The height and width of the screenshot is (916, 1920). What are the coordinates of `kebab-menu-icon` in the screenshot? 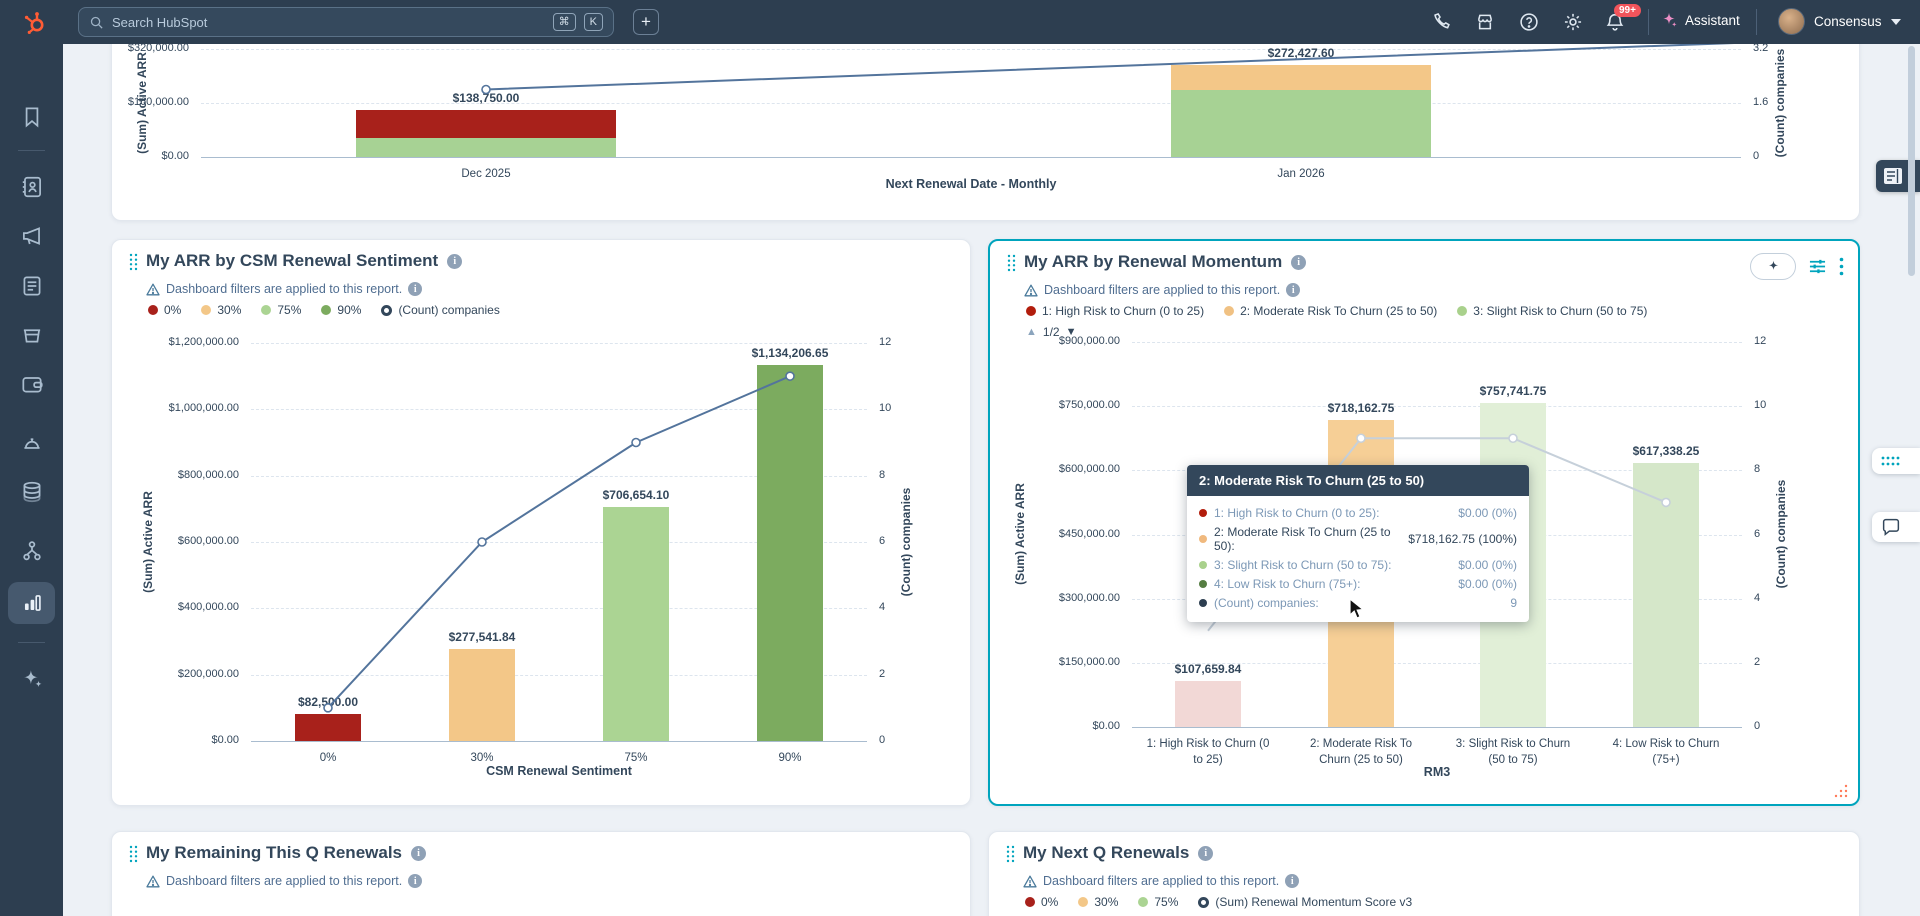 It's located at (1841, 266).